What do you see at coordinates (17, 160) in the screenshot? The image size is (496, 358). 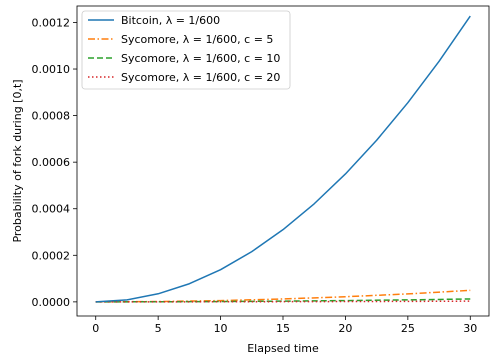 I see `y-axis-label: Probability of fork during [0,t]` at bounding box center [17, 160].